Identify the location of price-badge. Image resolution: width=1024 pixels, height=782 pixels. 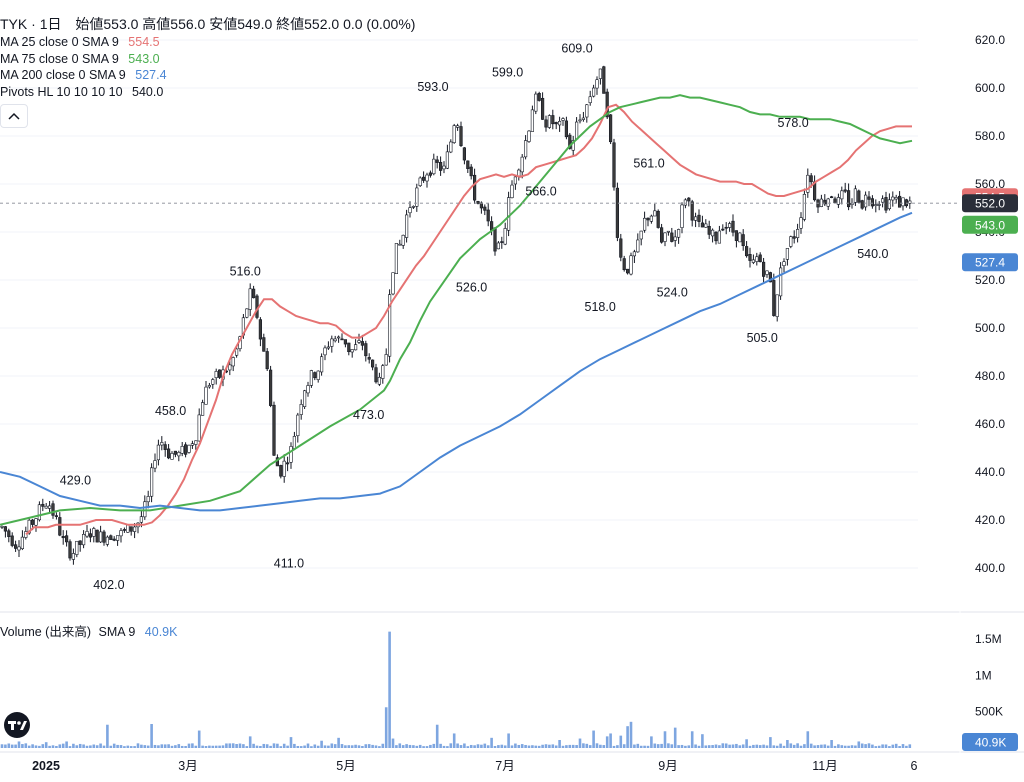
(990, 224).